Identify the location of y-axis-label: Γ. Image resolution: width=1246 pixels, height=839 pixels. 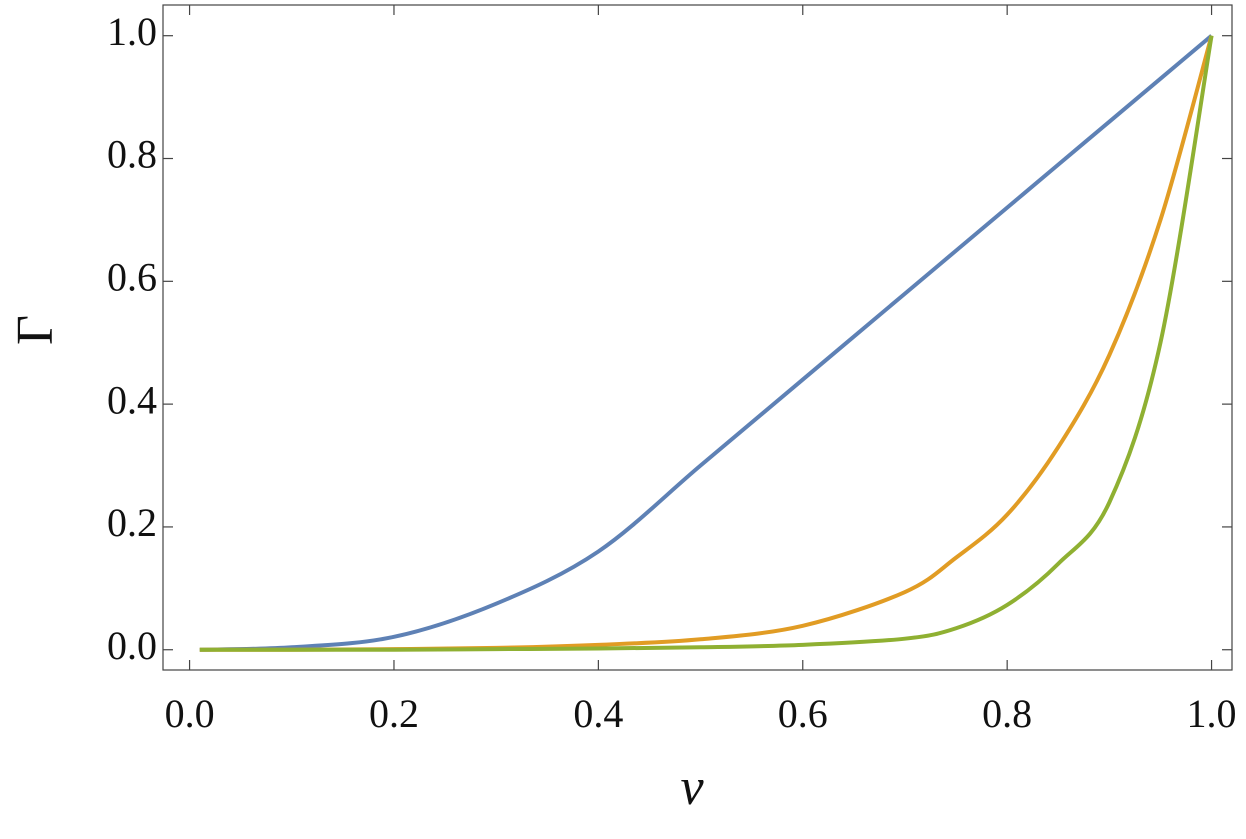
(35, 330).